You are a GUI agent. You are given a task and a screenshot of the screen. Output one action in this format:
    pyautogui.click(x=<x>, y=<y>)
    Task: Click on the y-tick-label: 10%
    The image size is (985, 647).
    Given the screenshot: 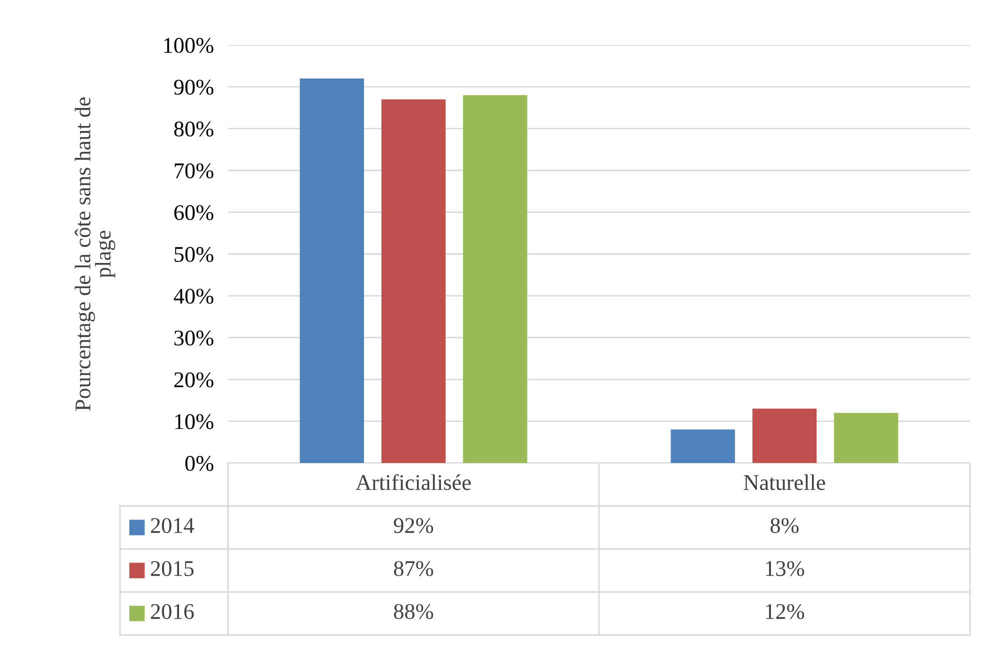 What is the action you would take?
    pyautogui.click(x=194, y=422)
    